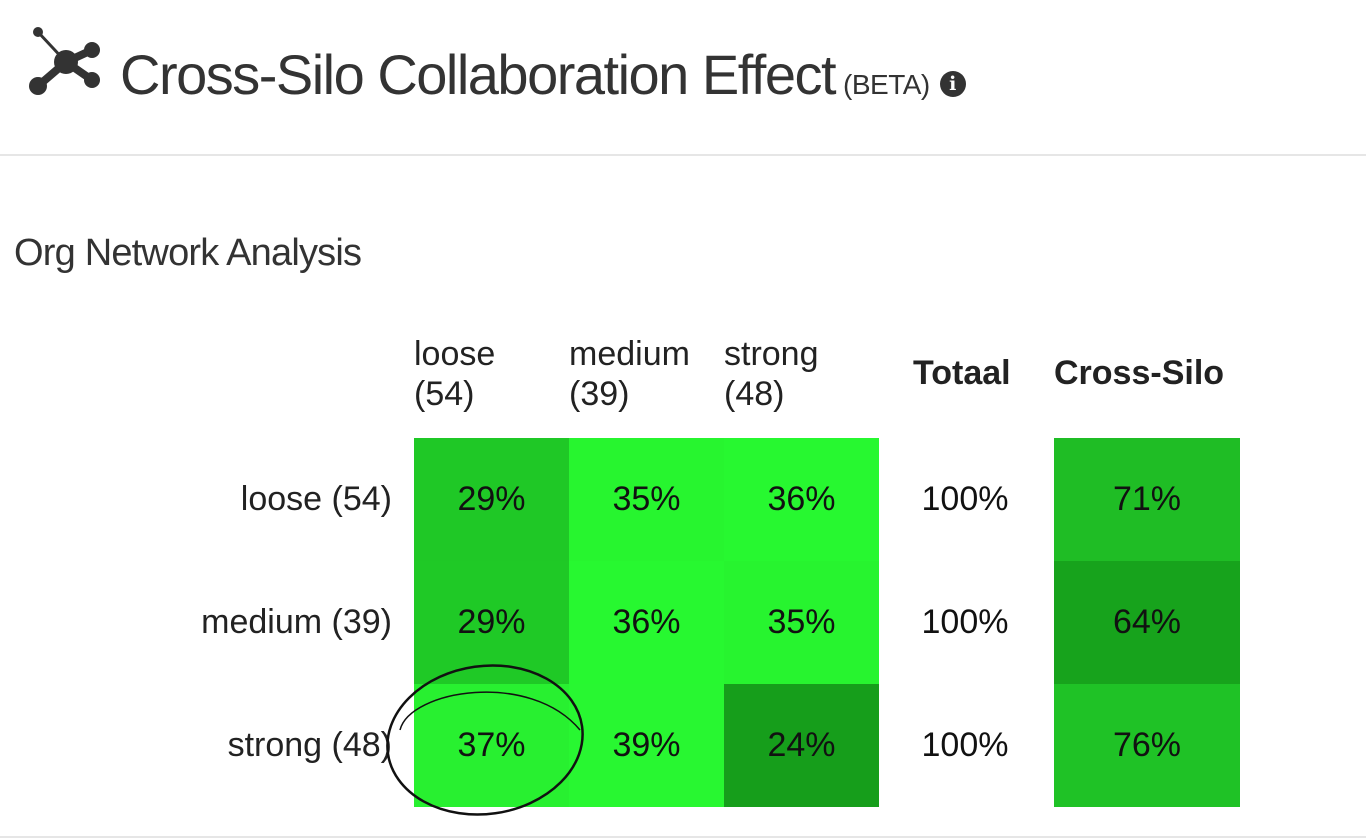  I want to click on column-header-count: (48), so click(754, 394).